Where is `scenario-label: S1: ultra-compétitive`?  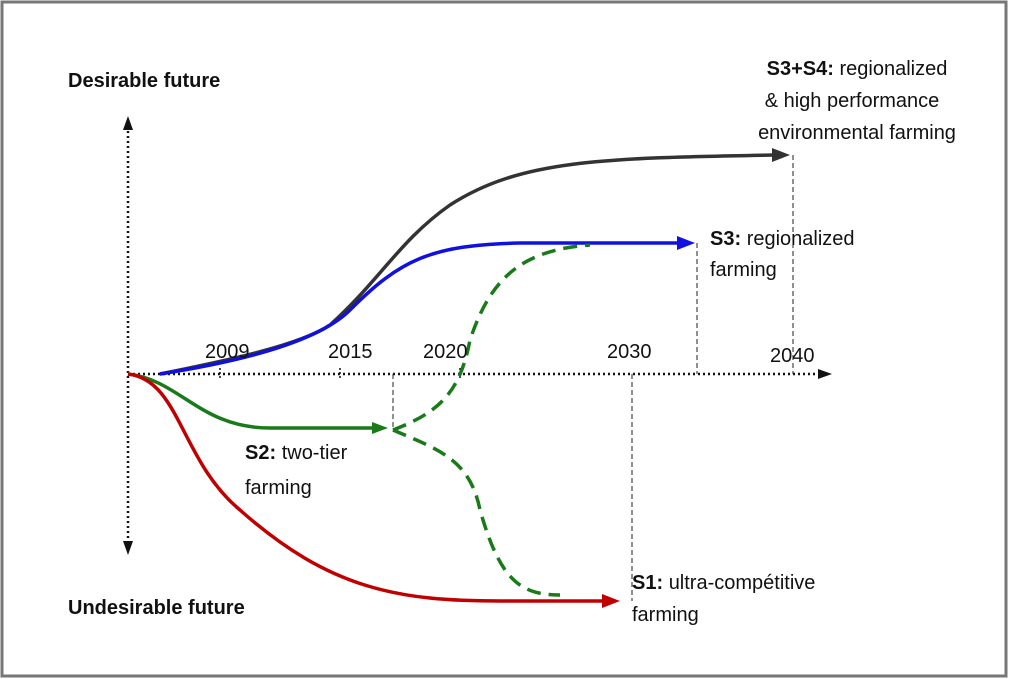 scenario-label: S1: ultra-compétitive is located at coordinates (723, 583).